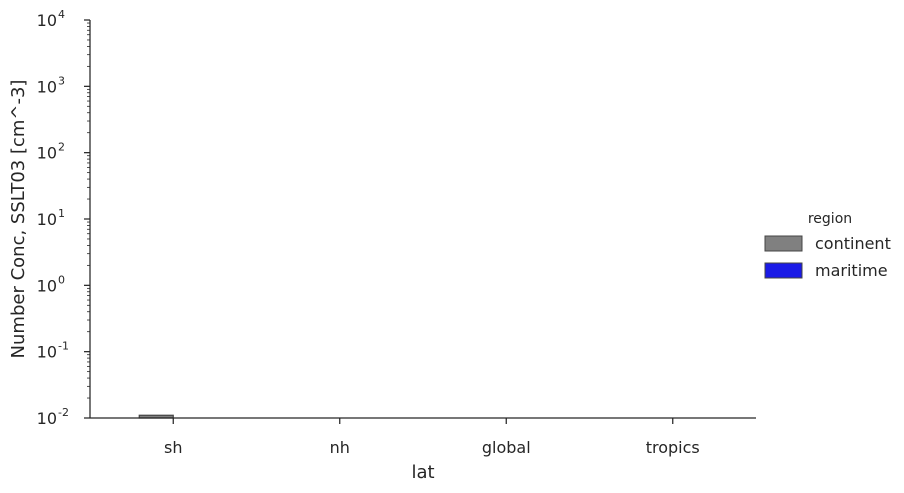 The width and height of the screenshot is (904, 493). What do you see at coordinates (673, 447) in the screenshot?
I see `x-tick-label: tropics` at bounding box center [673, 447].